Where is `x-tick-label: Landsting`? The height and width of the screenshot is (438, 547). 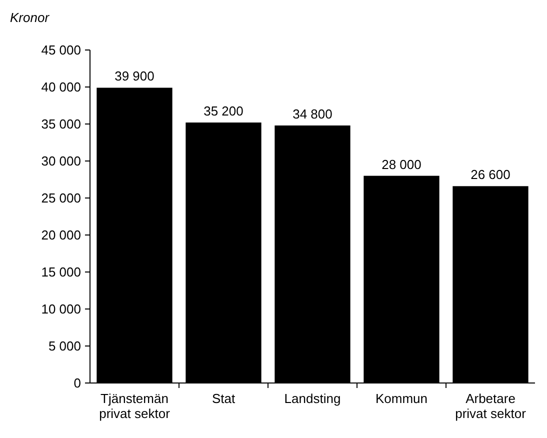
x-tick-label: Landsting is located at coordinates (312, 398).